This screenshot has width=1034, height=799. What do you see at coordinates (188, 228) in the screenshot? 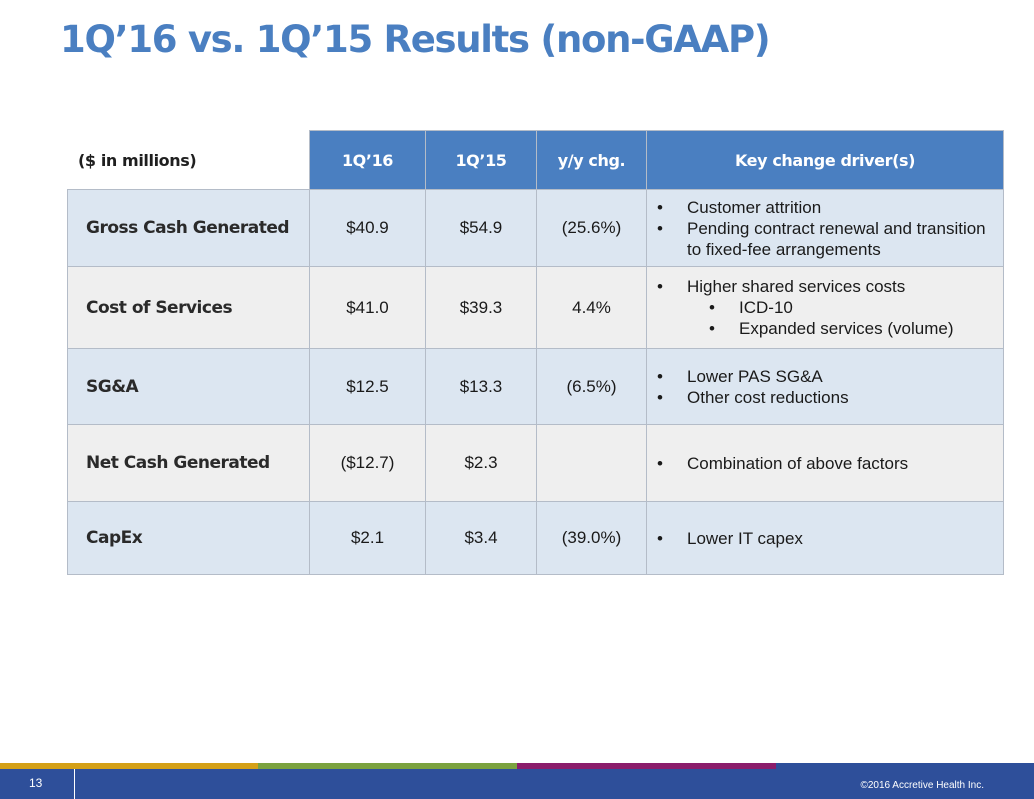
I see `row-label: Gross Cash Generated` at bounding box center [188, 228].